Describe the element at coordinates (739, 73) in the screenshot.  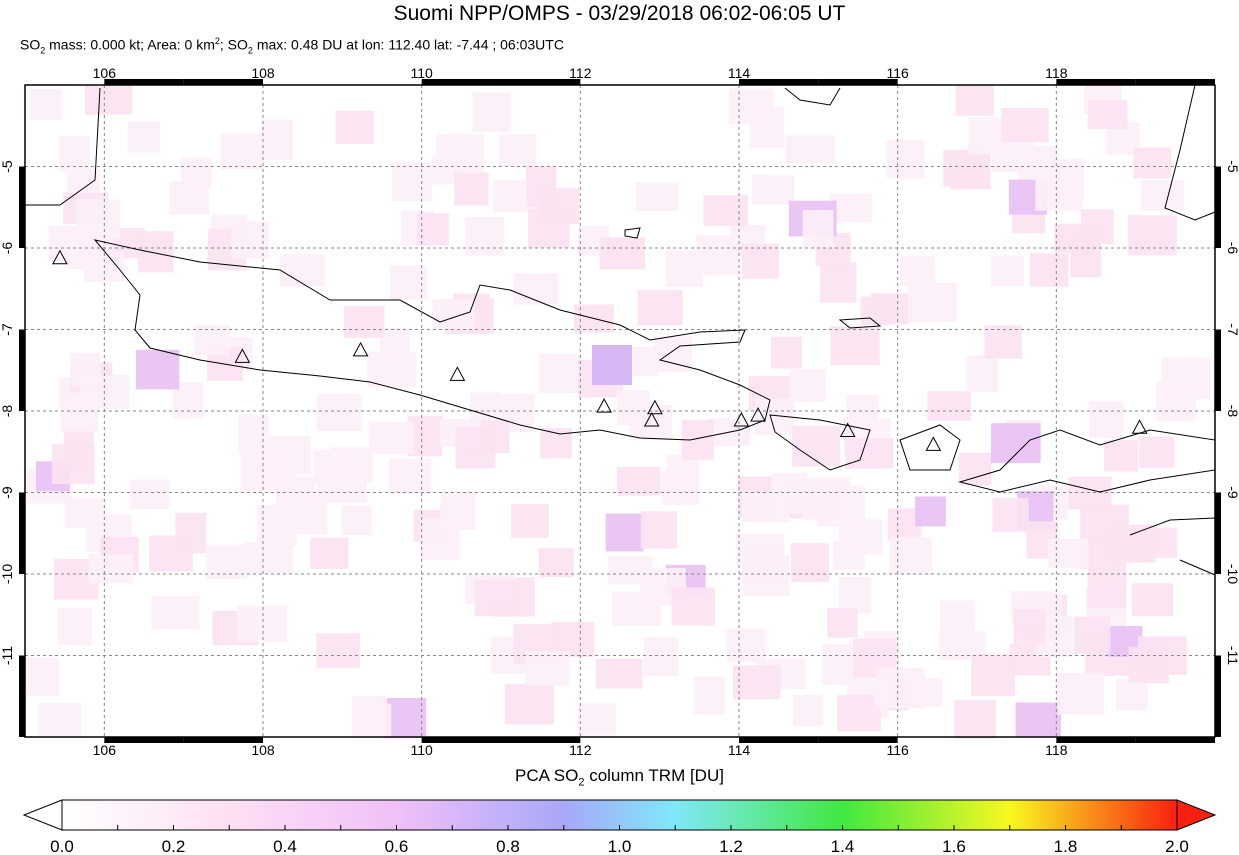
I see `lon-tick-label: 114` at that location.